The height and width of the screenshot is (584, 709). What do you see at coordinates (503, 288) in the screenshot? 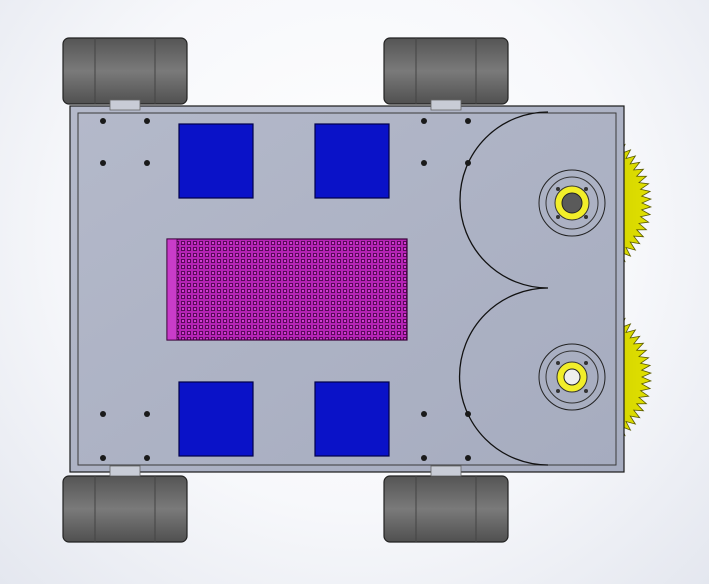
I see `flywheel-cutout-outline` at bounding box center [503, 288].